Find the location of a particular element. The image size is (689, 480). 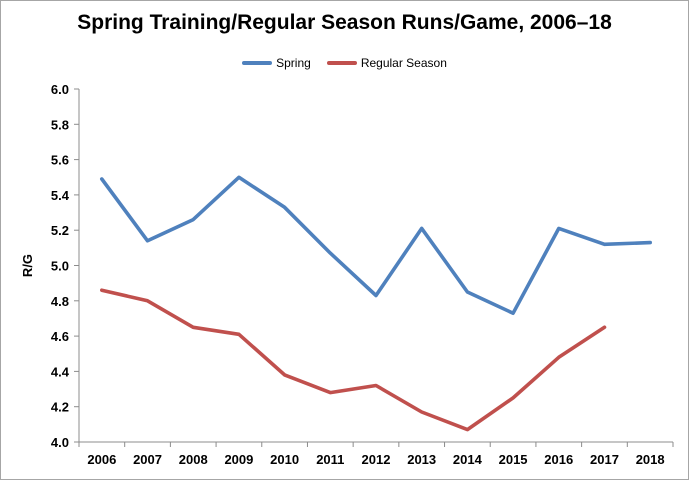

x-tick-label: 2014 is located at coordinates (468, 459).